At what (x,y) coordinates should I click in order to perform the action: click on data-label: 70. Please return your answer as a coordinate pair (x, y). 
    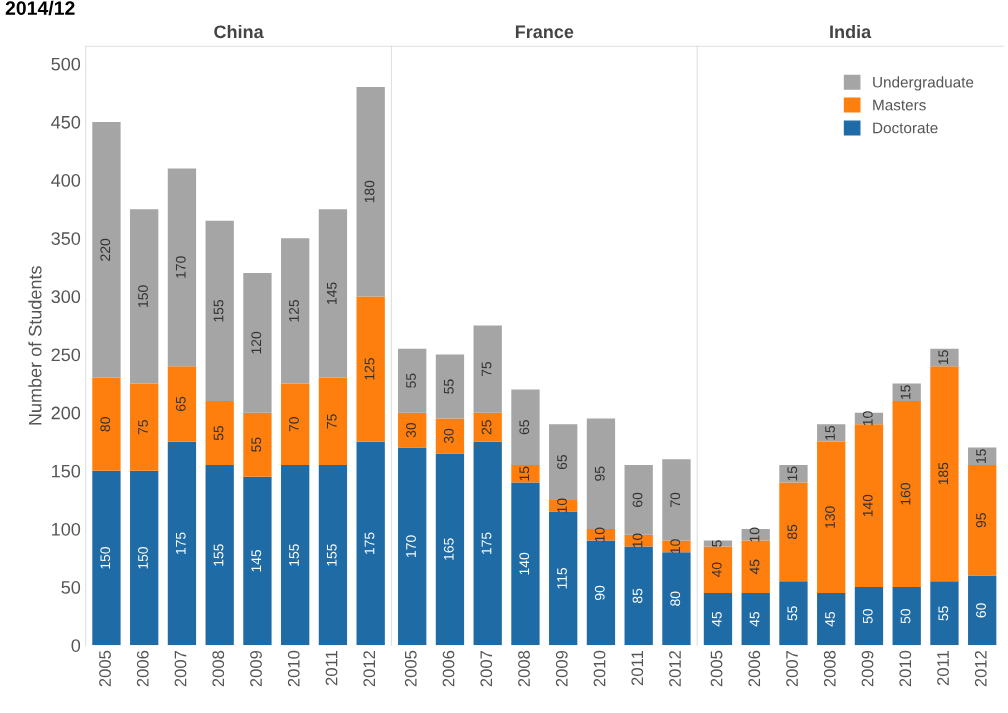
    Looking at the image, I should click on (675, 499).